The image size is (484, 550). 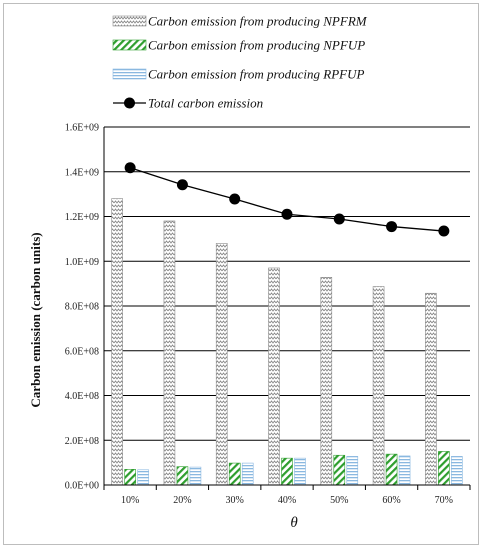 What do you see at coordinates (256, 74) in the screenshot?
I see `legend-label: Carbon emission from producing RPFUP` at bounding box center [256, 74].